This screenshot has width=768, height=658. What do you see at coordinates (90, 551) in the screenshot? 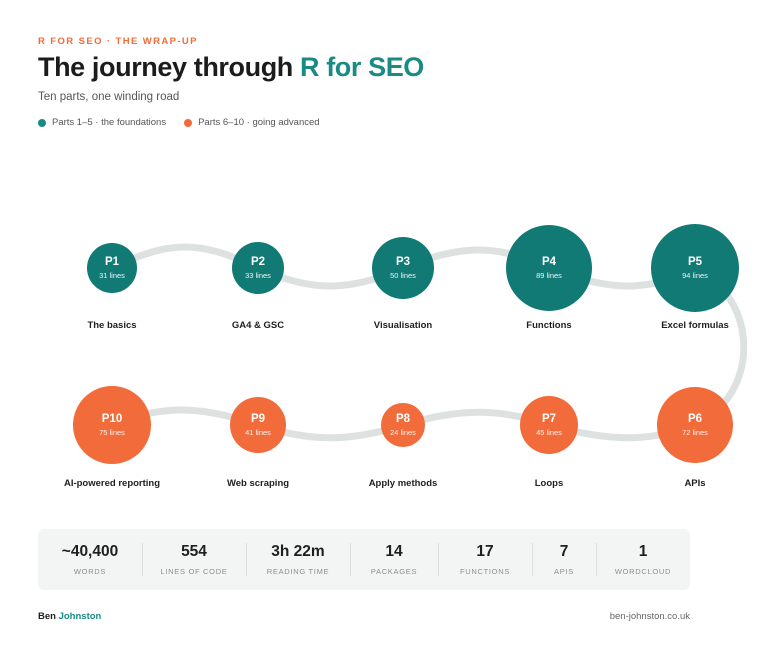
I see `stat-value: ~40,400` at bounding box center [90, 551].